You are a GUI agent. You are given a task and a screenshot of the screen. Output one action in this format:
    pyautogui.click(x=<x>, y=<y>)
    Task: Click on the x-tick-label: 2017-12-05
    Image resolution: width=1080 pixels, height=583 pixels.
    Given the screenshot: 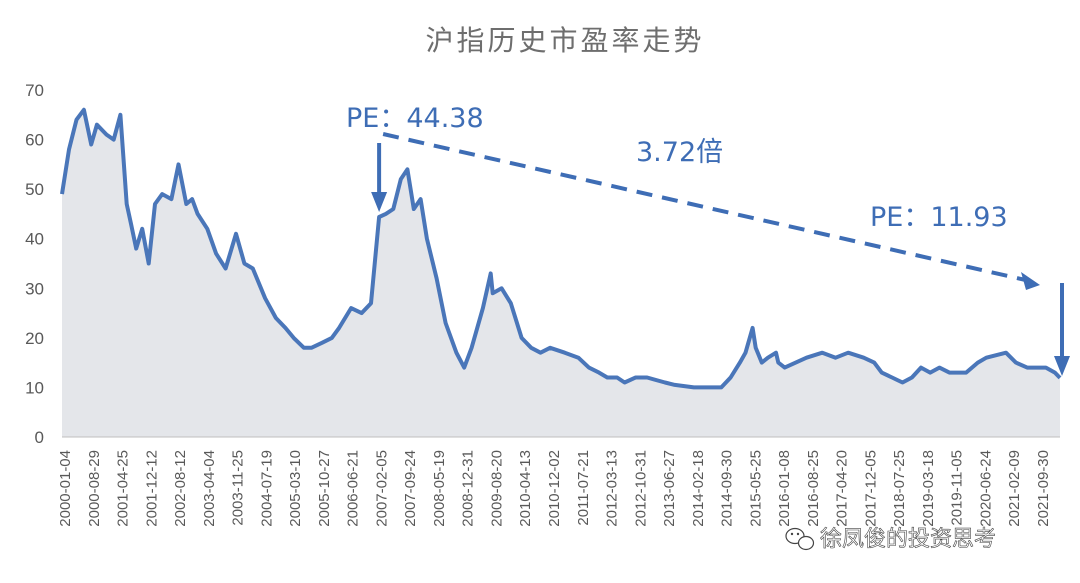 What is the action you would take?
    pyautogui.click(x=870, y=488)
    